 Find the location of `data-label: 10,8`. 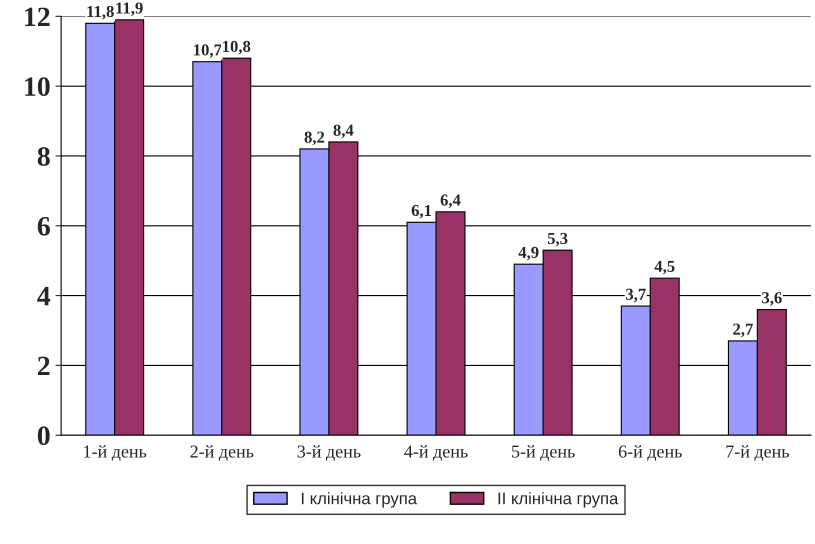

data-label: 10,8 is located at coordinates (236, 47).